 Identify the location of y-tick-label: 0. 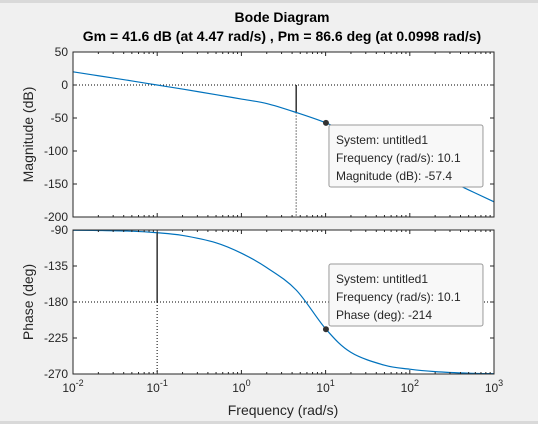
(64, 85).